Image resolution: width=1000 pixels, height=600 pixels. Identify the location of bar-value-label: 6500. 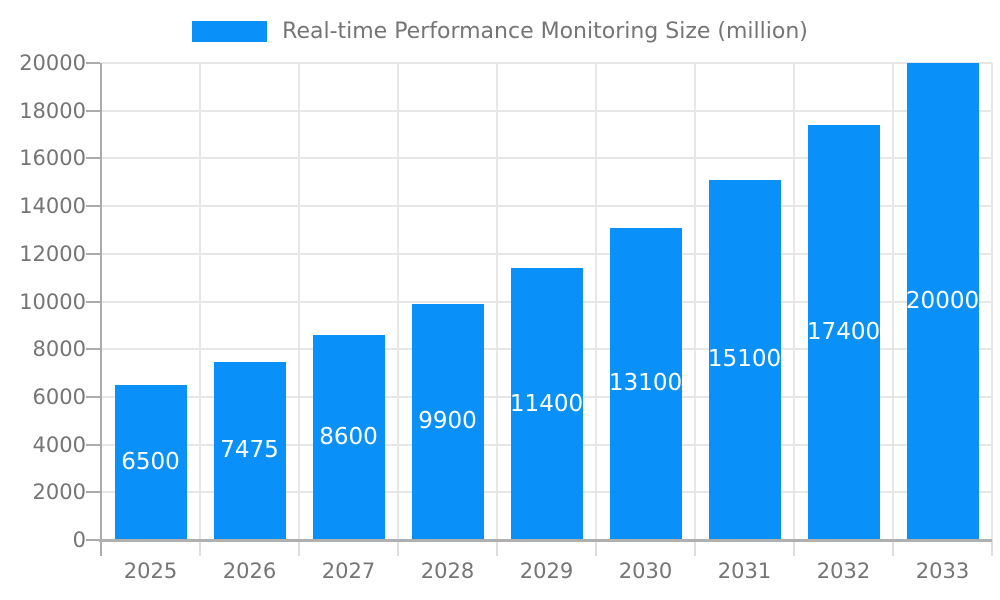
(150, 461).